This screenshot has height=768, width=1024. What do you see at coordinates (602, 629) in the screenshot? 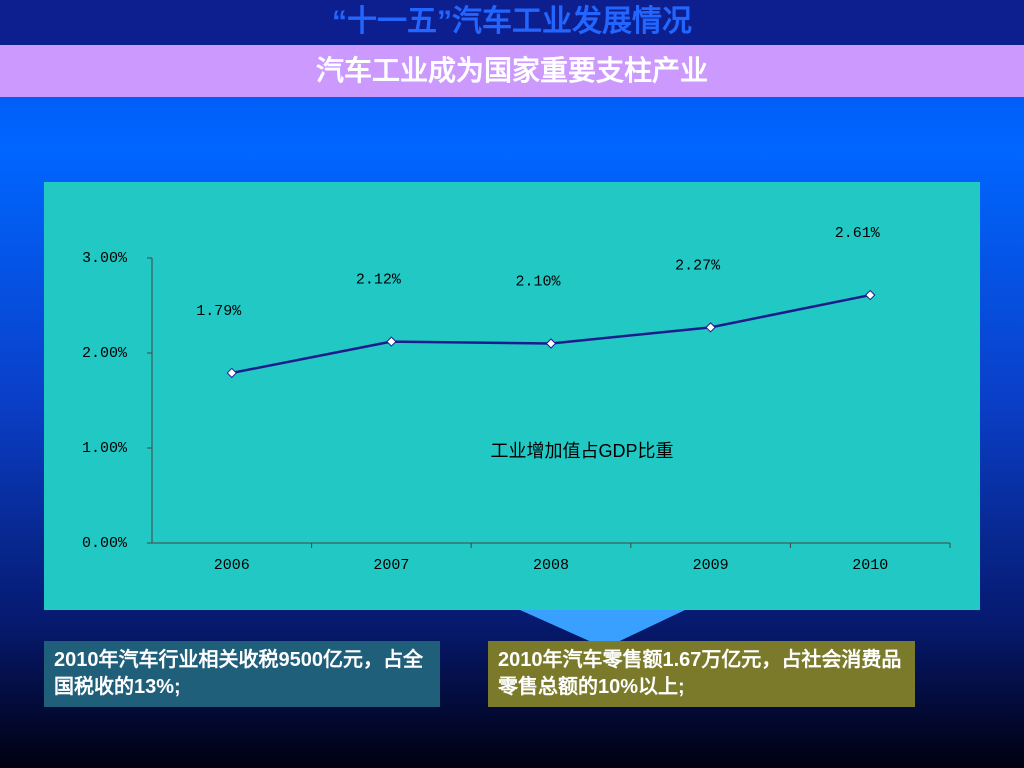
I see `pointer` at bounding box center [602, 629].